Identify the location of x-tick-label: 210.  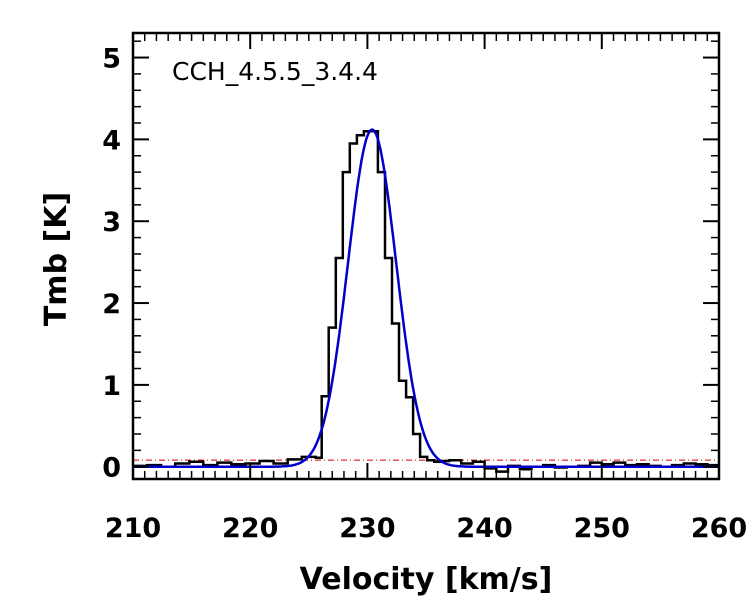
(133, 528).